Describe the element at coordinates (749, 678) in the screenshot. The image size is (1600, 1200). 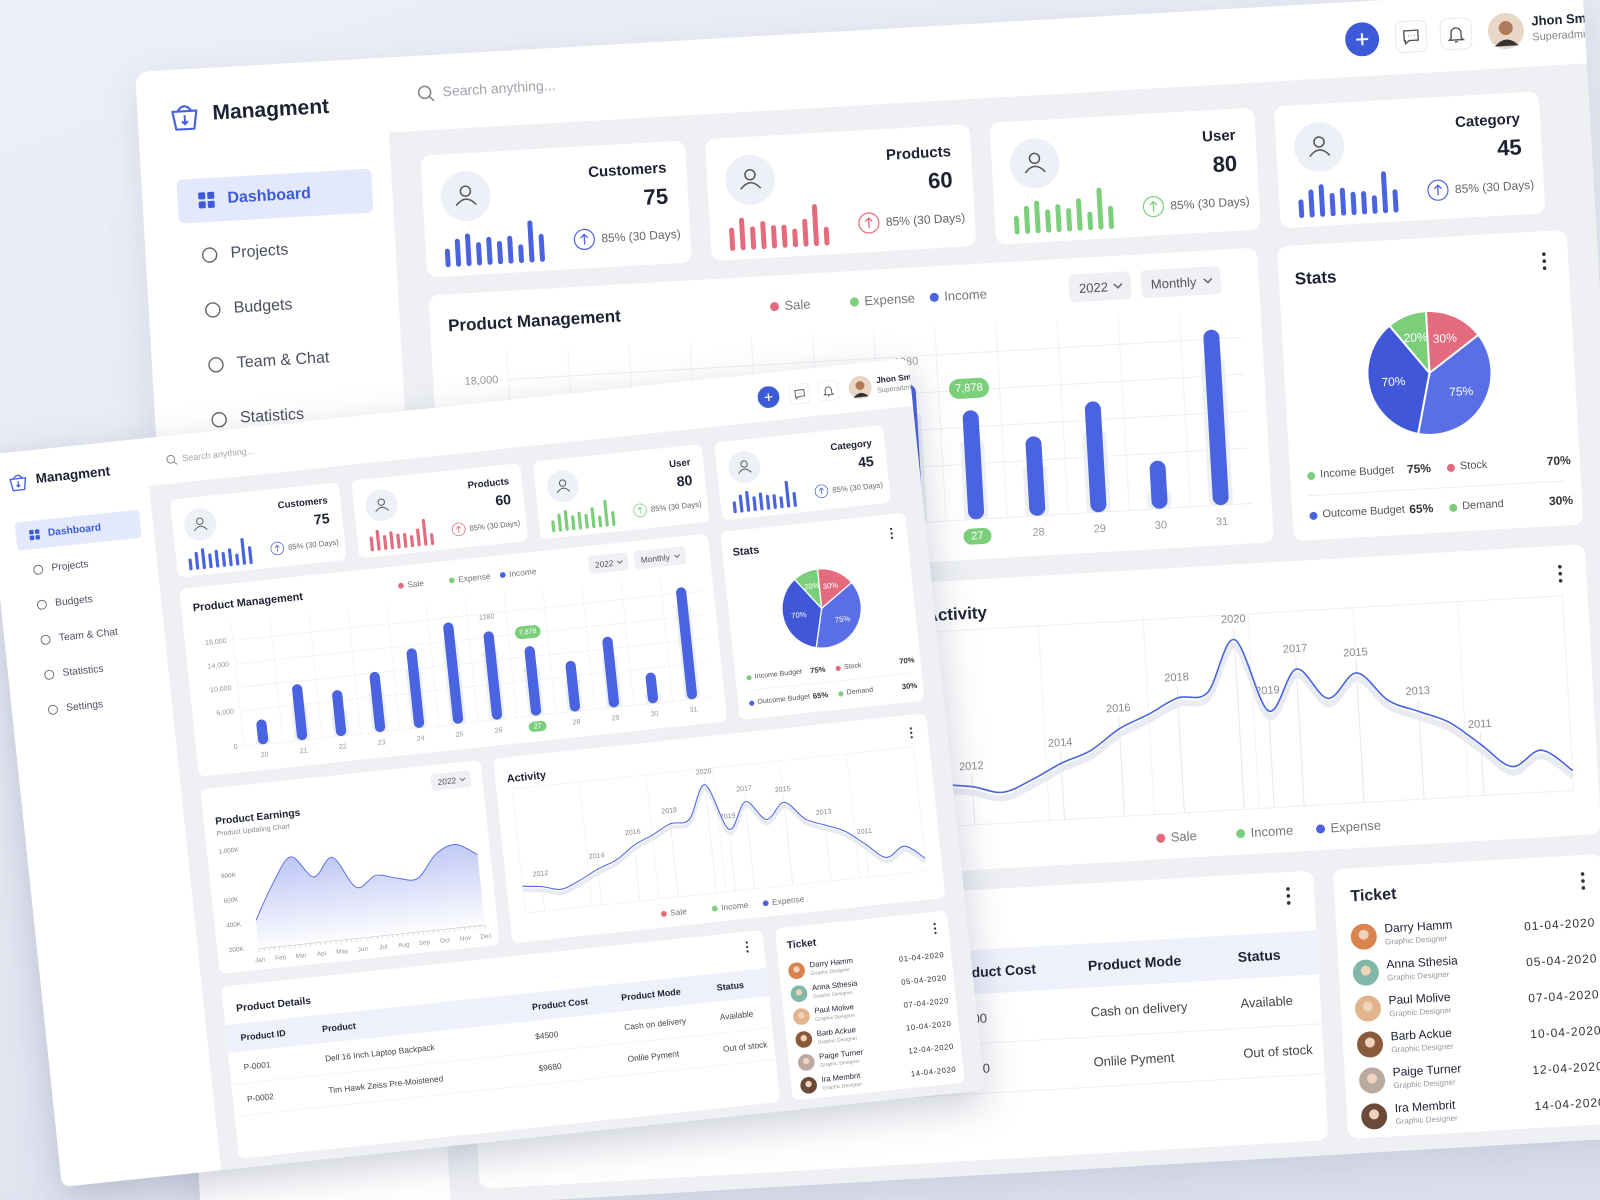
I see `legend-dot-shape` at that location.